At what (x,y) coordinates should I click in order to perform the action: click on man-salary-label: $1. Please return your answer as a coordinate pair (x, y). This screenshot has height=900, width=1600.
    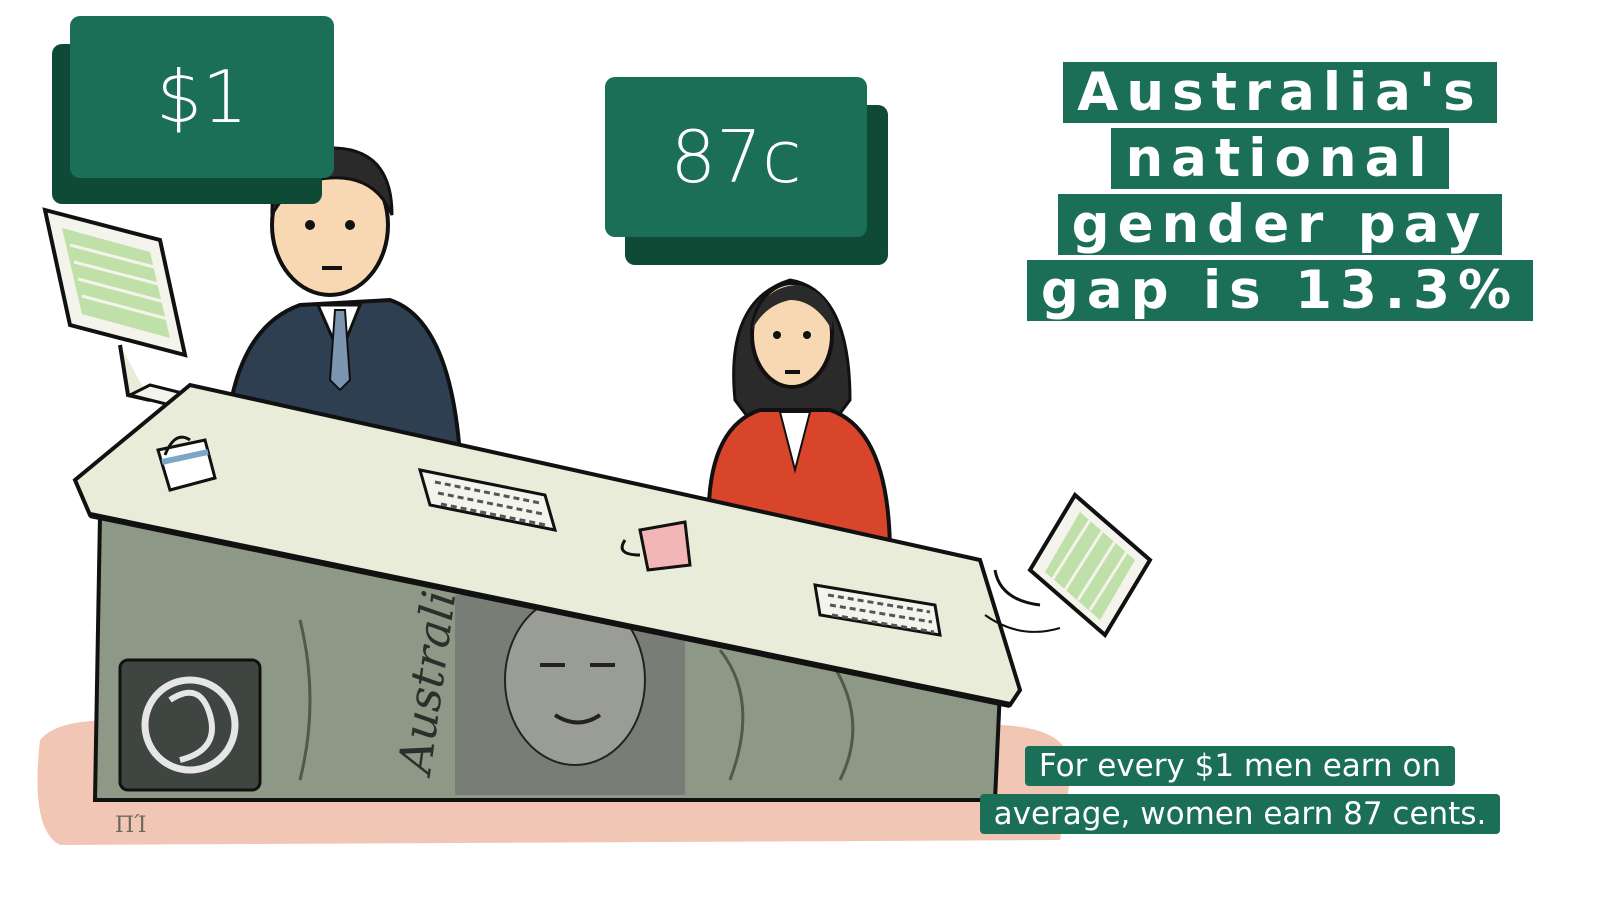
    Looking at the image, I should click on (193, 111).